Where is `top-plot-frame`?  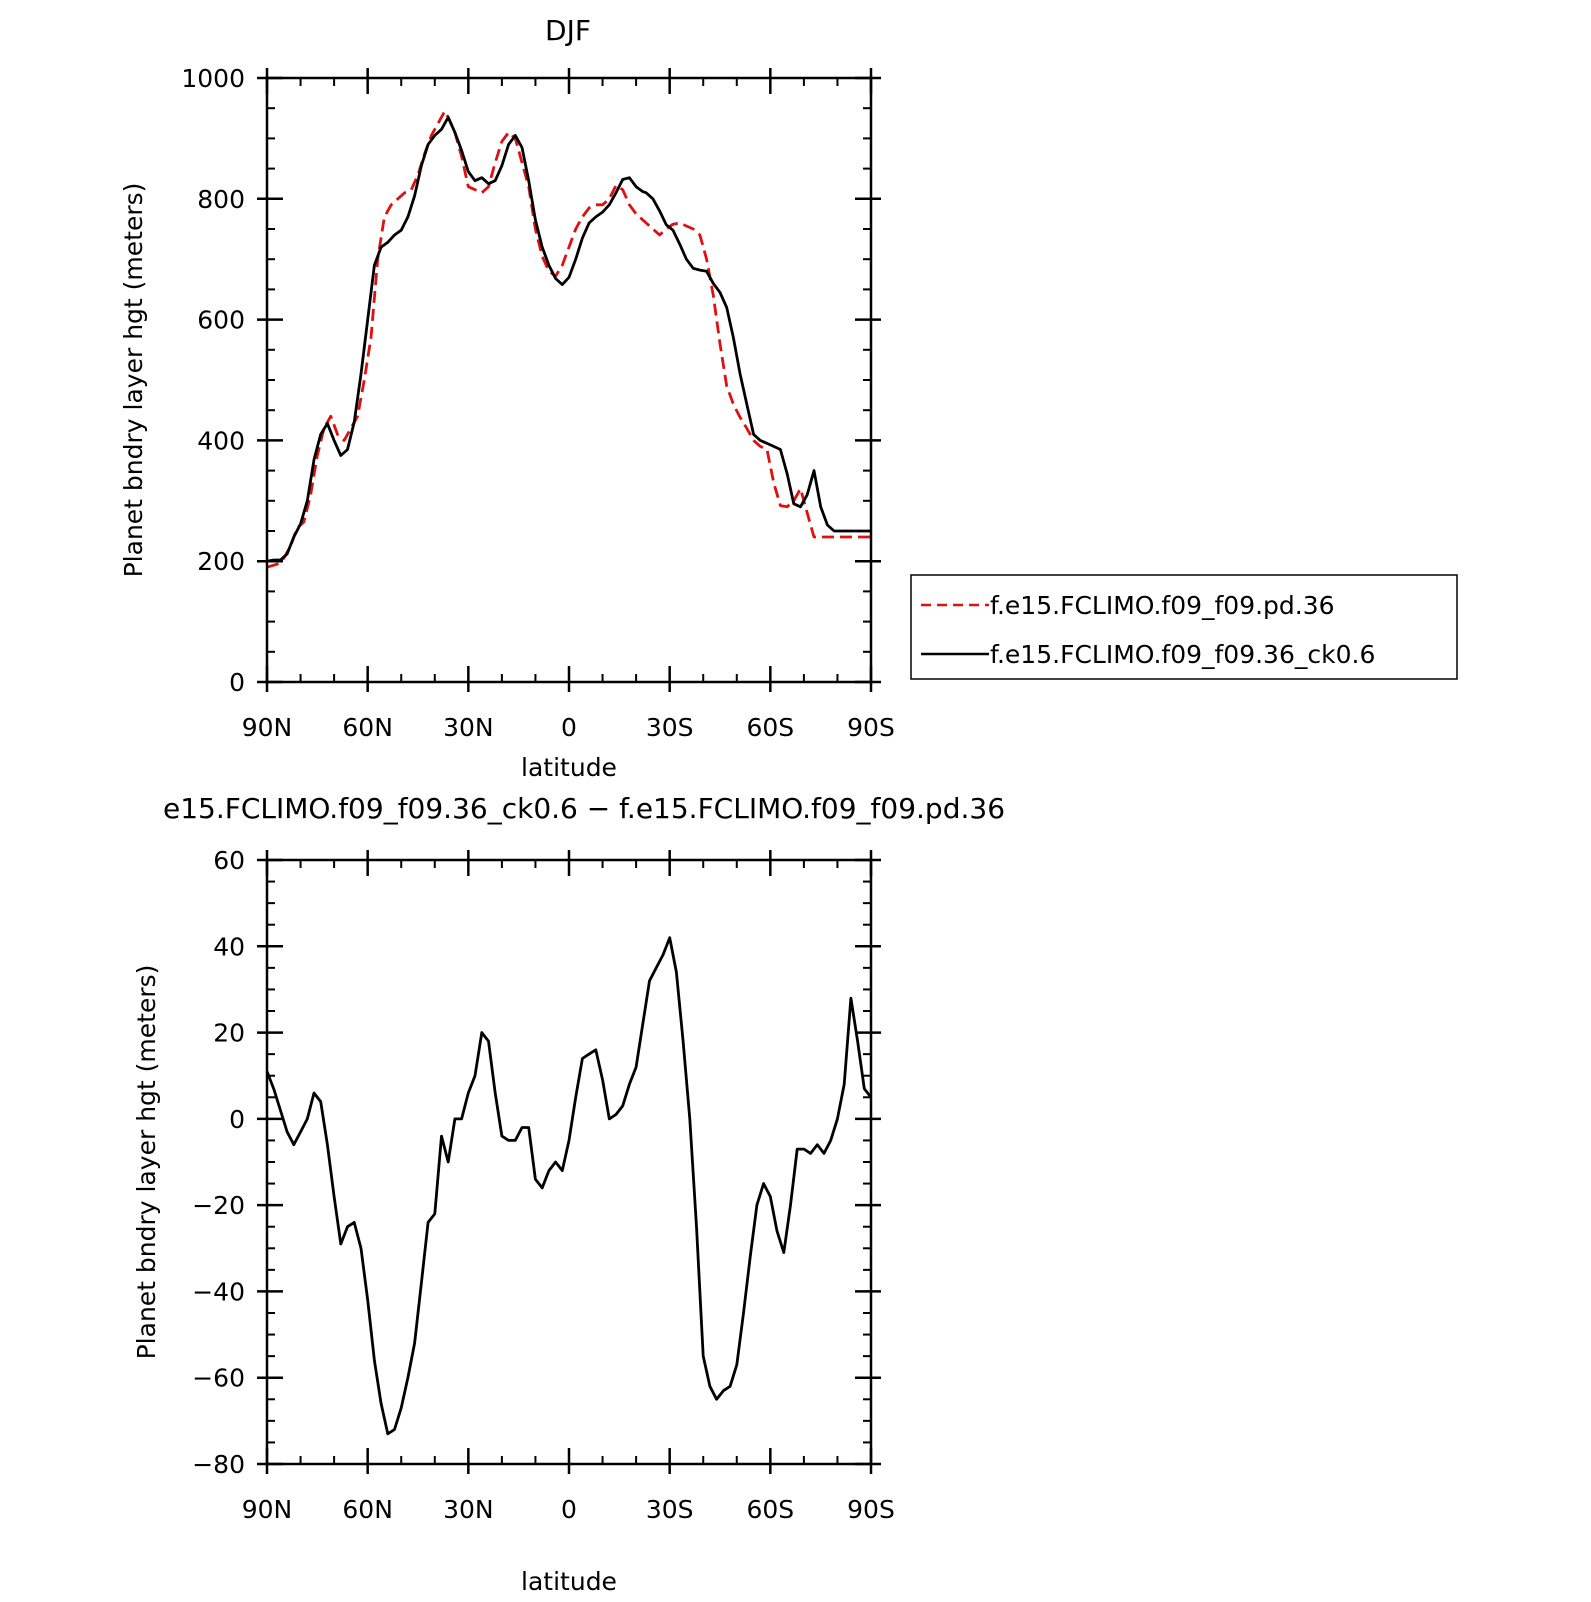
top-plot-frame is located at coordinates (569, 380).